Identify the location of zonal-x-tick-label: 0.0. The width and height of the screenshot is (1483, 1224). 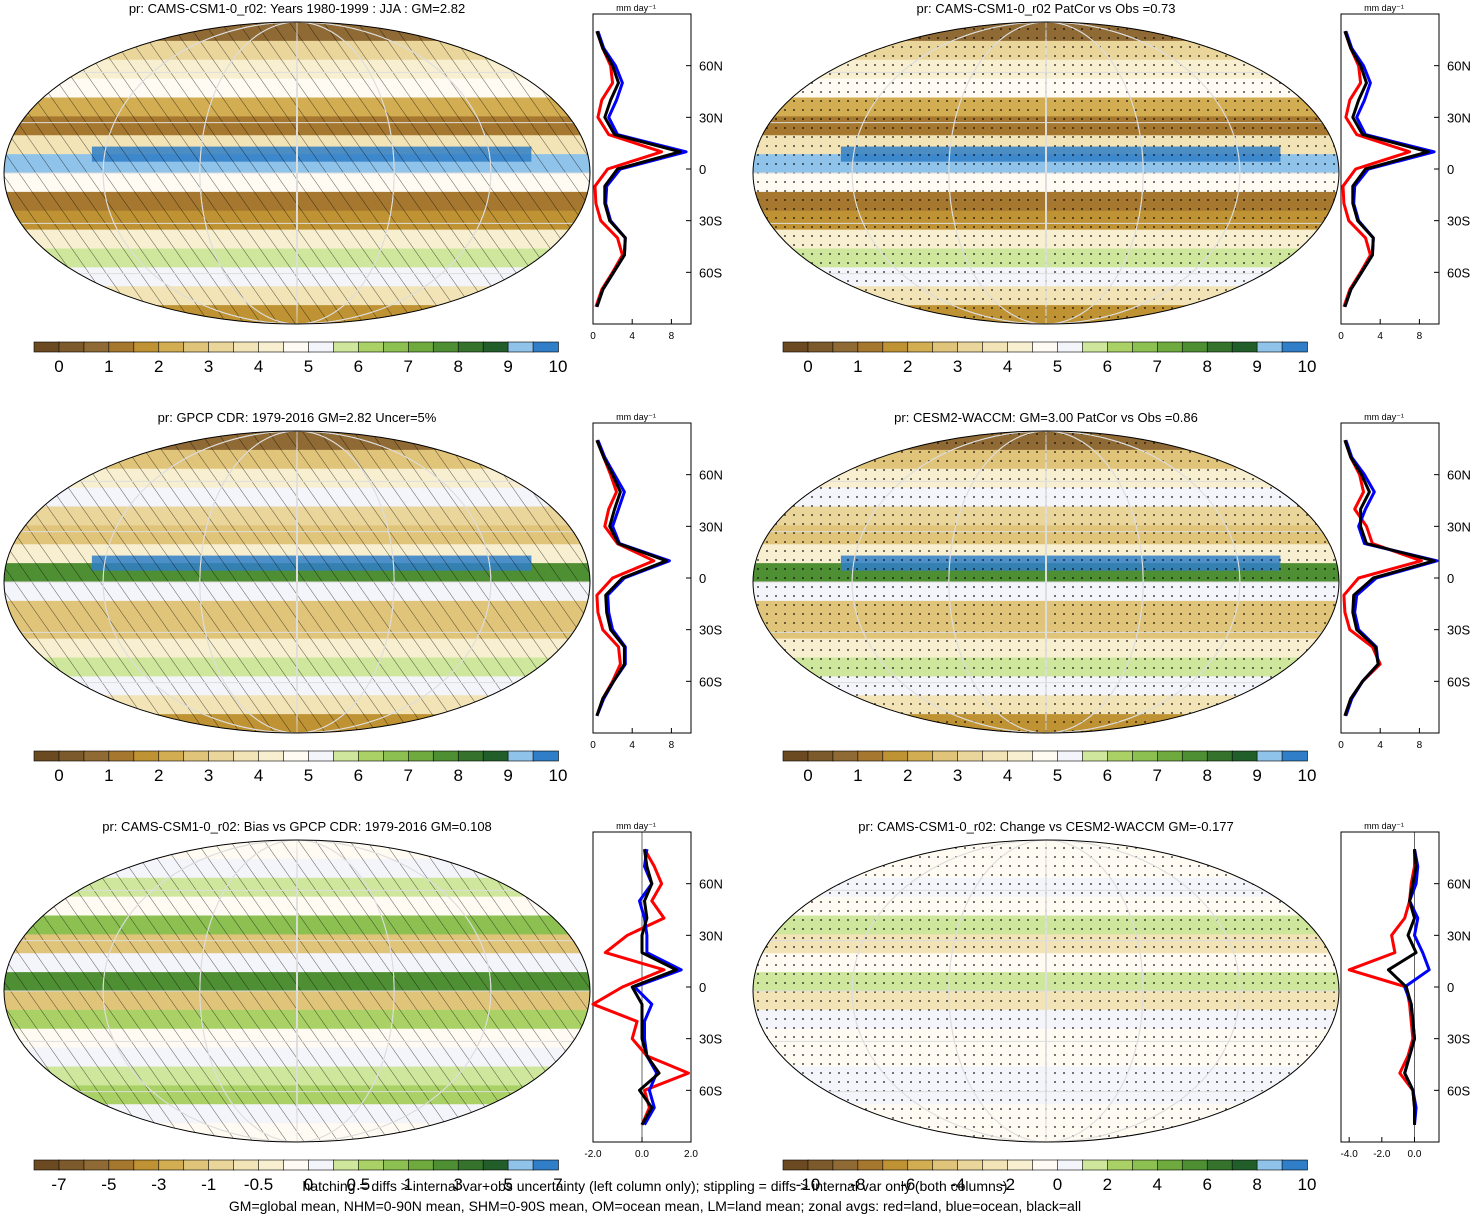
(642, 1154).